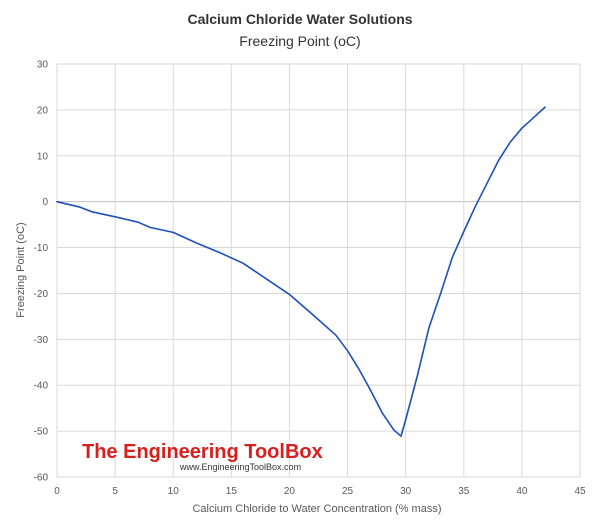 Image resolution: width=600 pixels, height=531 pixels. What do you see at coordinates (45, 202) in the screenshot?
I see `y-tick-label: 0` at bounding box center [45, 202].